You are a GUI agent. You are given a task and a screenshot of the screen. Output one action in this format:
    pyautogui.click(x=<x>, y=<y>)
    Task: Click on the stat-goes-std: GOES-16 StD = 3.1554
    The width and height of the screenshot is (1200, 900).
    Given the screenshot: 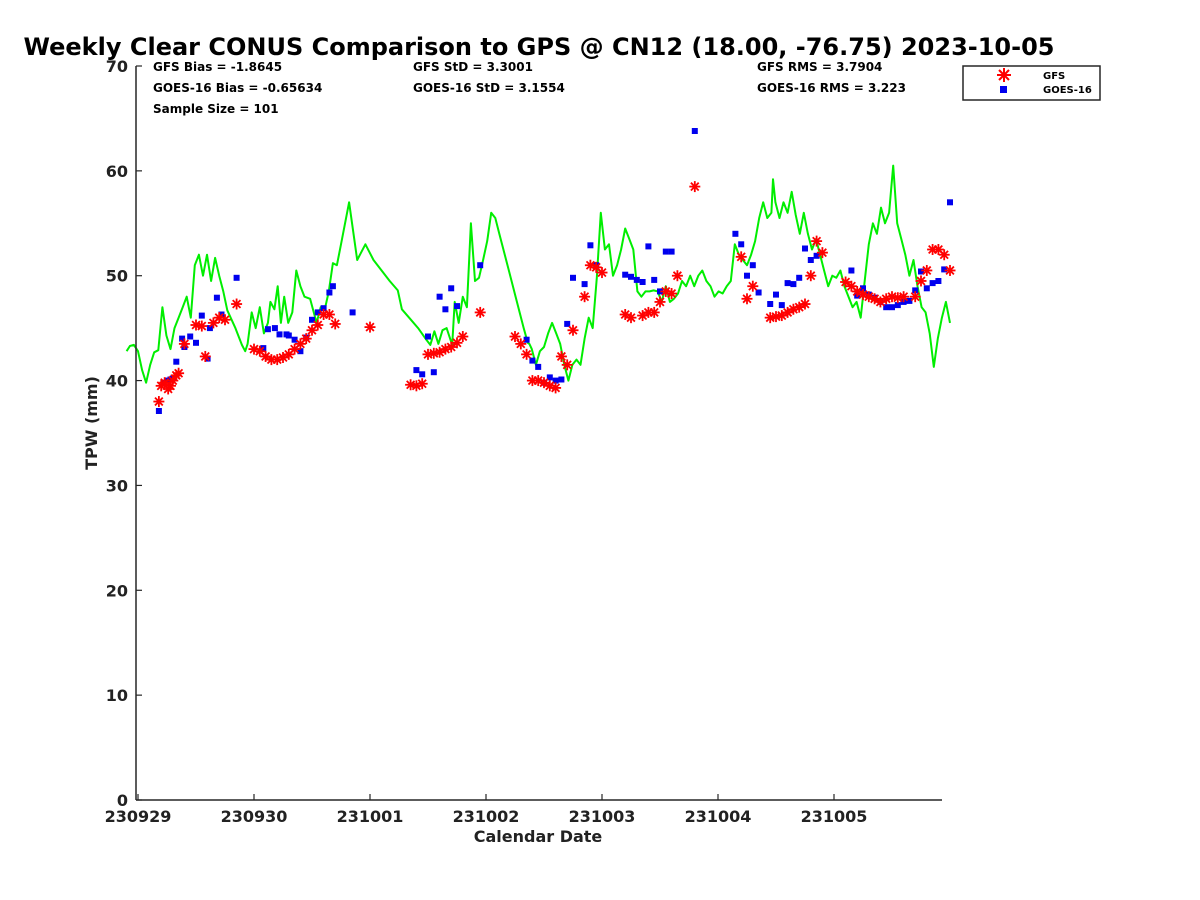 What is the action you would take?
    pyautogui.click(x=489, y=88)
    